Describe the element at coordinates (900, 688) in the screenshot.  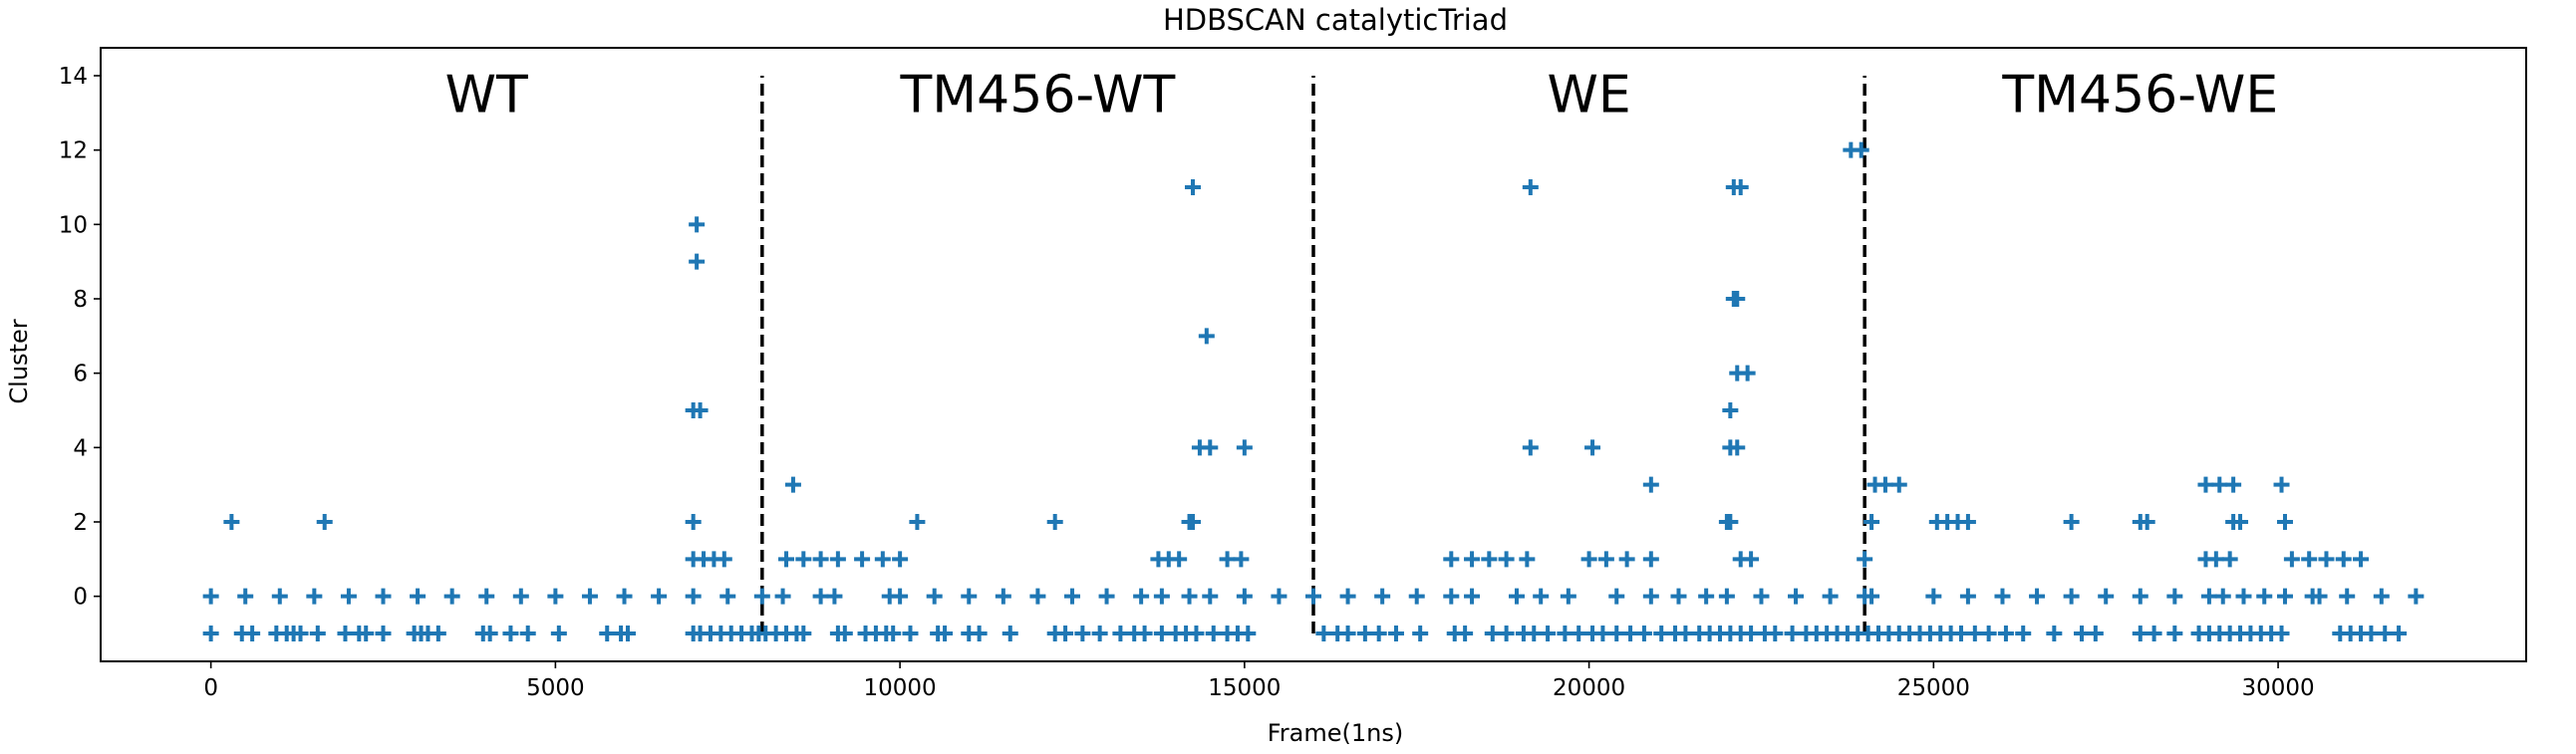
I see `x-tick-label: 10000` at that location.